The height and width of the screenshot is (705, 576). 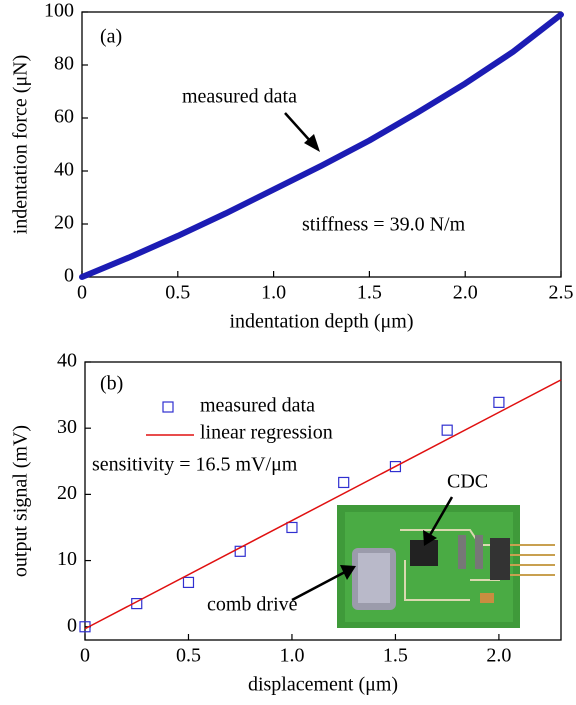 What do you see at coordinates (561, 293) in the screenshot?
I see `x-tick-label: 2.5` at bounding box center [561, 293].